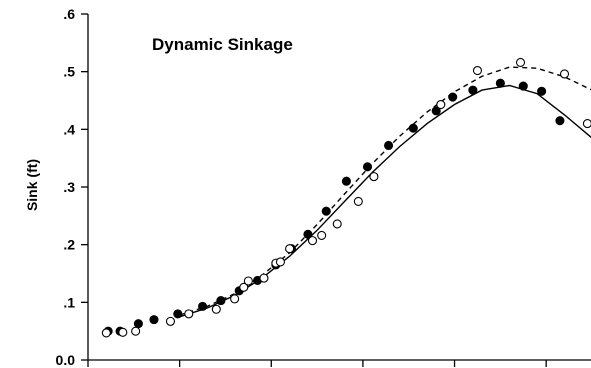 The height and width of the screenshot is (368, 591). What do you see at coordinates (69, 14) in the screenshot?
I see `y-tick-label: .6` at bounding box center [69, 14].